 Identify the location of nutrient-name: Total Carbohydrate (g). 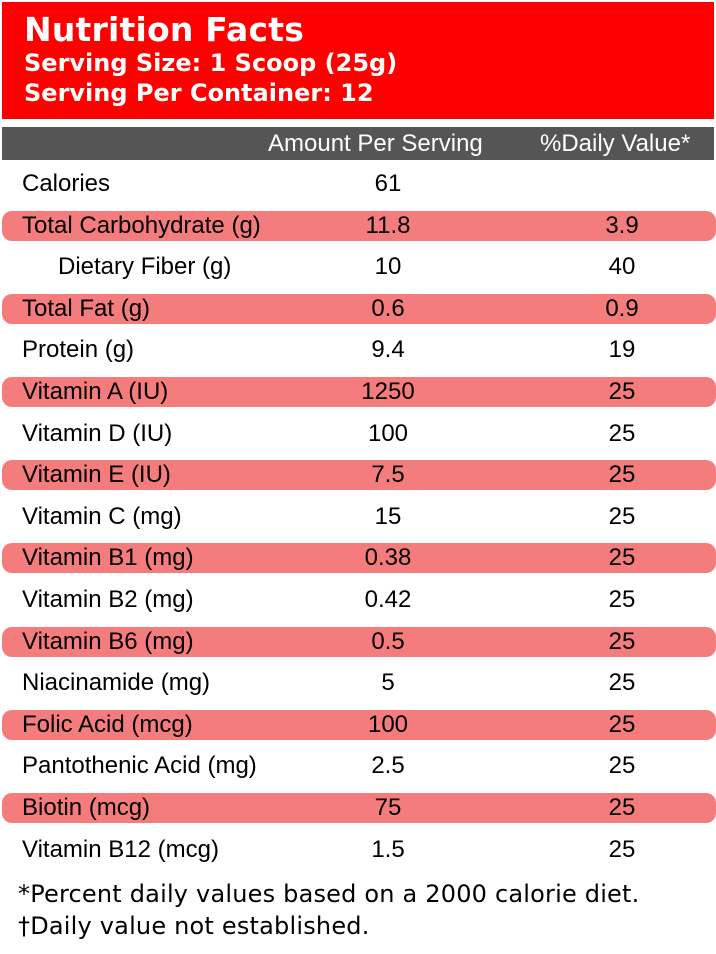
(141, 225).